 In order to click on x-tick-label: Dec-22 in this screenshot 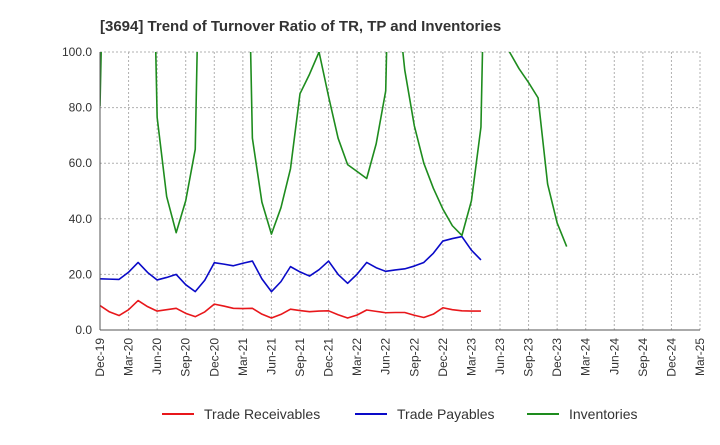, I will do `click(443, 357)`.